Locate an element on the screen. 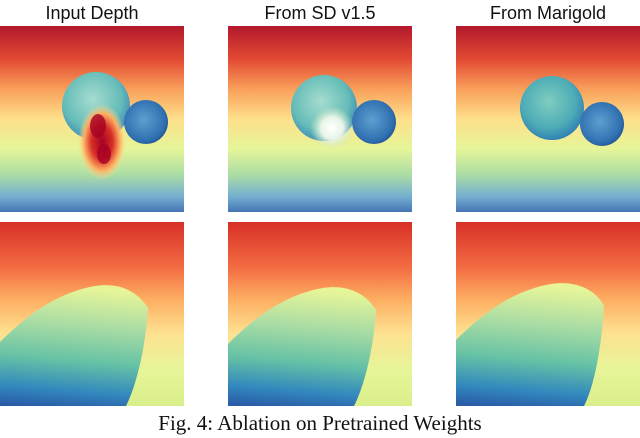 The image size is (640, 438). panel-row1-from-sd is located at coordinates (320, 119).